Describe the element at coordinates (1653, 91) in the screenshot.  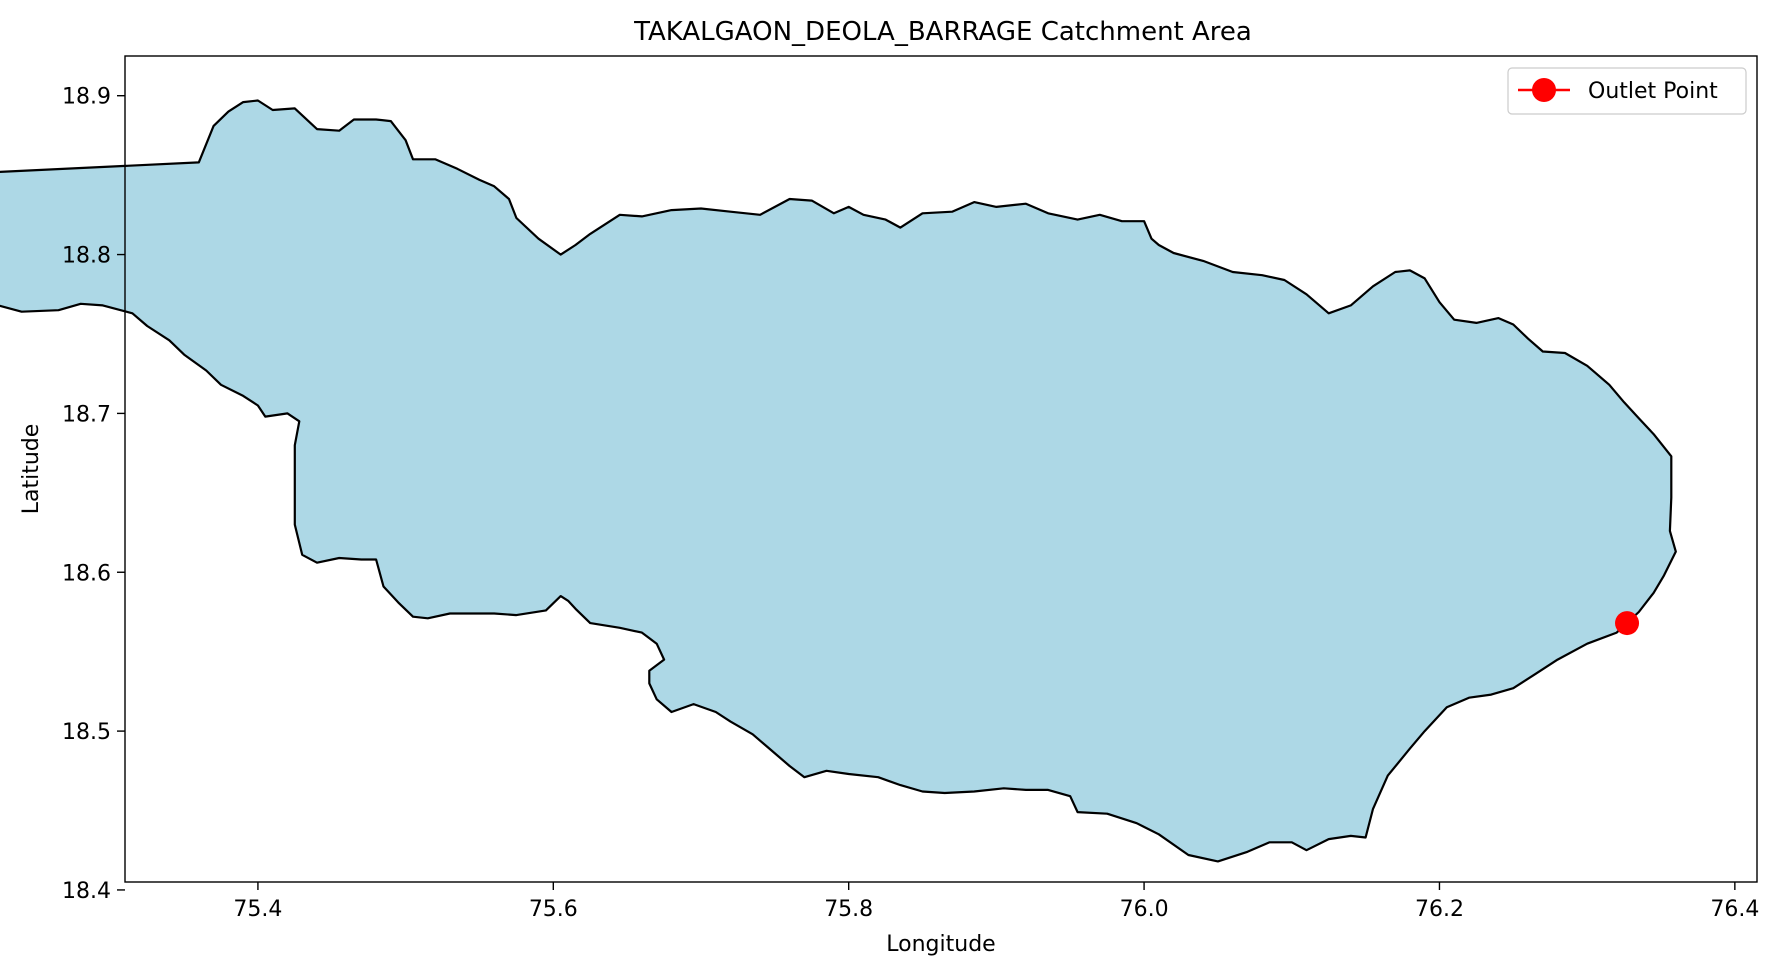
I see `legend-label-outlet: Outlet Point` at that location.